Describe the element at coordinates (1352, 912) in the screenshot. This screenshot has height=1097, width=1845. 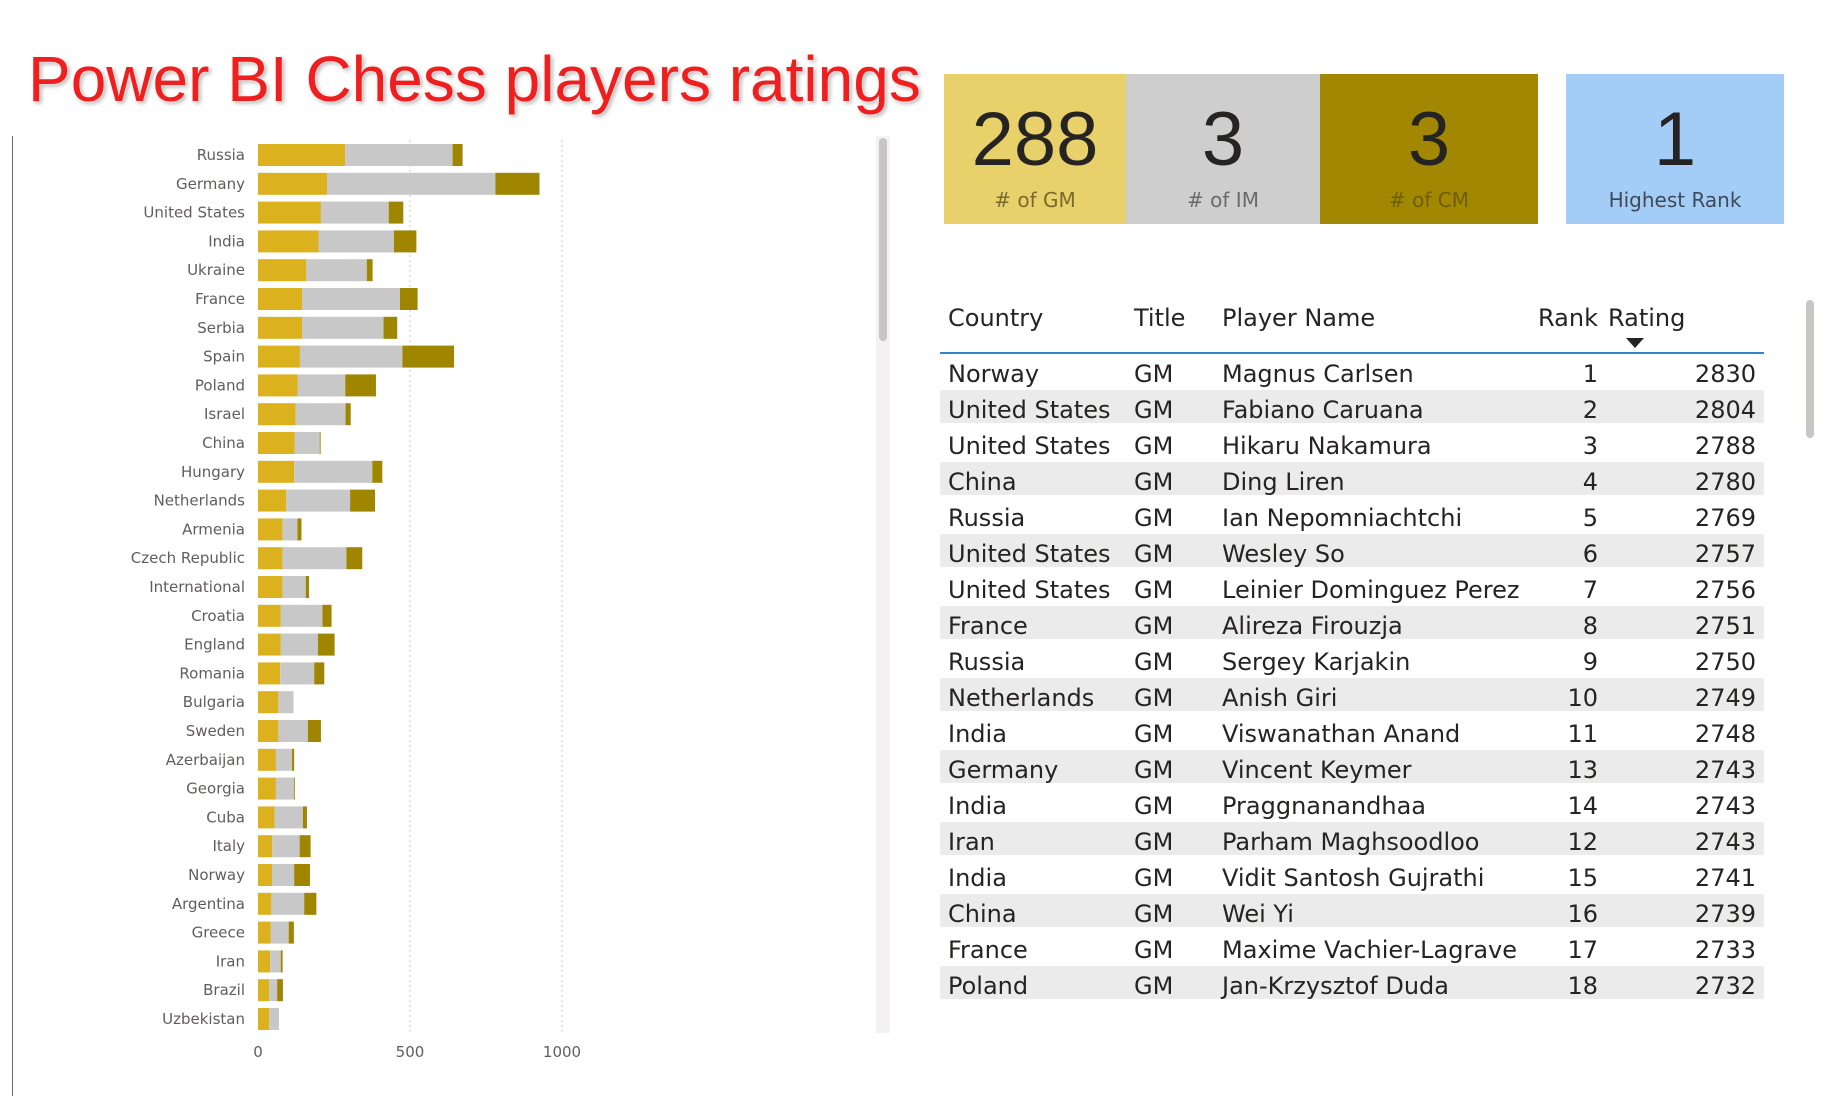
I see `table-row: China GM Wei Yi 16 2739` at that location.